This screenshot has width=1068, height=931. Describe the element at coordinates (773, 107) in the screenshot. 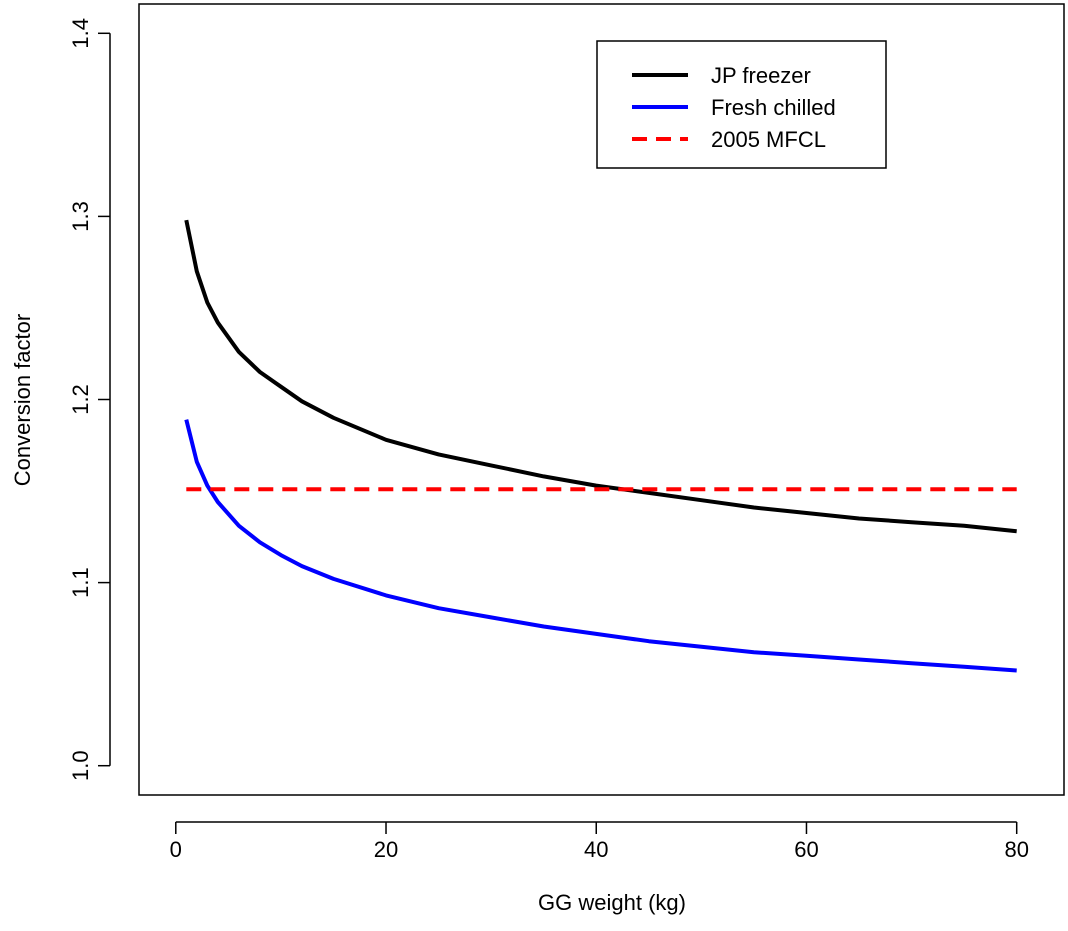

I see `legend-label: Fresh chilled` at that location.